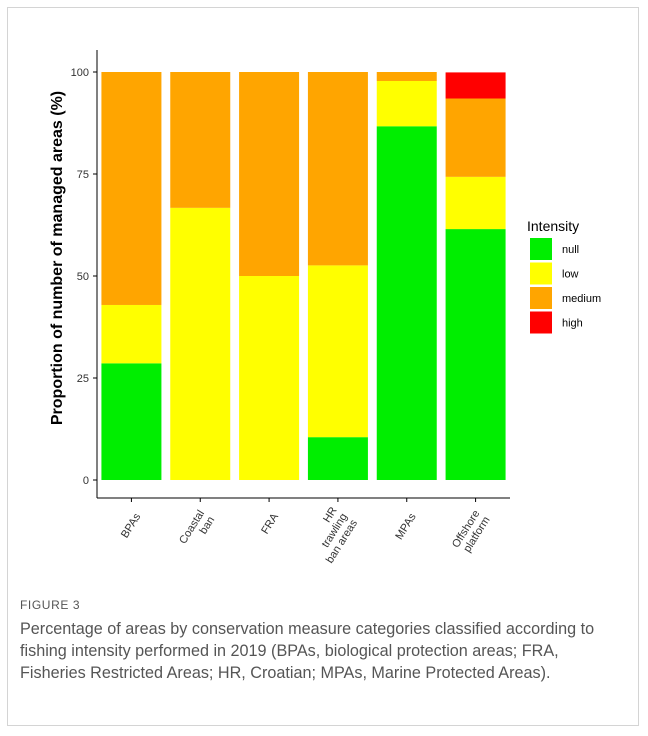  What do you see at coordinates (553, 226) in the screenshot?
I see `legend-title: Intensity` at bounding box center [553, 226].